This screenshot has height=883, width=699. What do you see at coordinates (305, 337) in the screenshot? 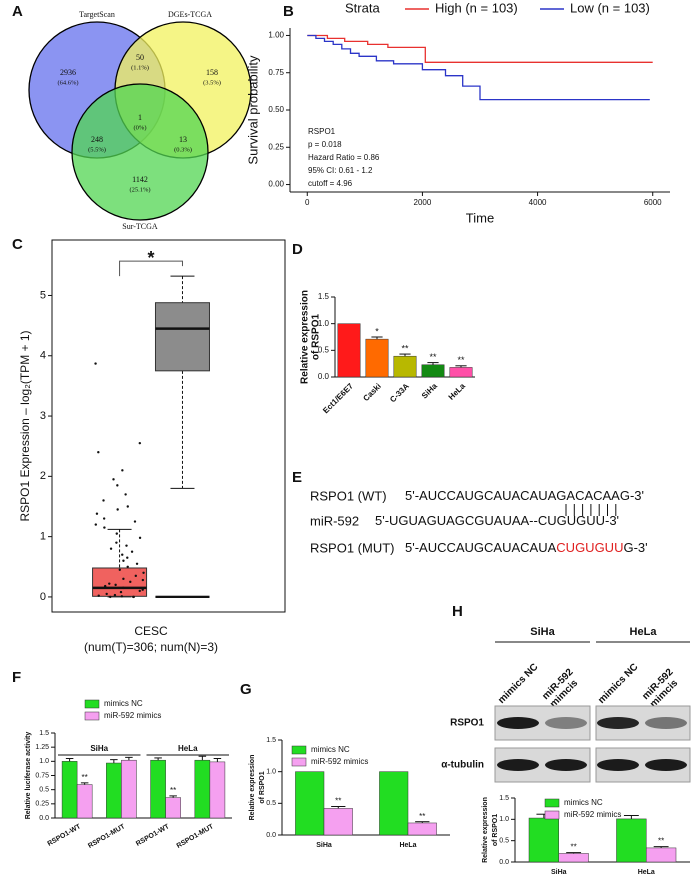
I see `y-axis-label: Relative expression` at bounding box center [305, 337].